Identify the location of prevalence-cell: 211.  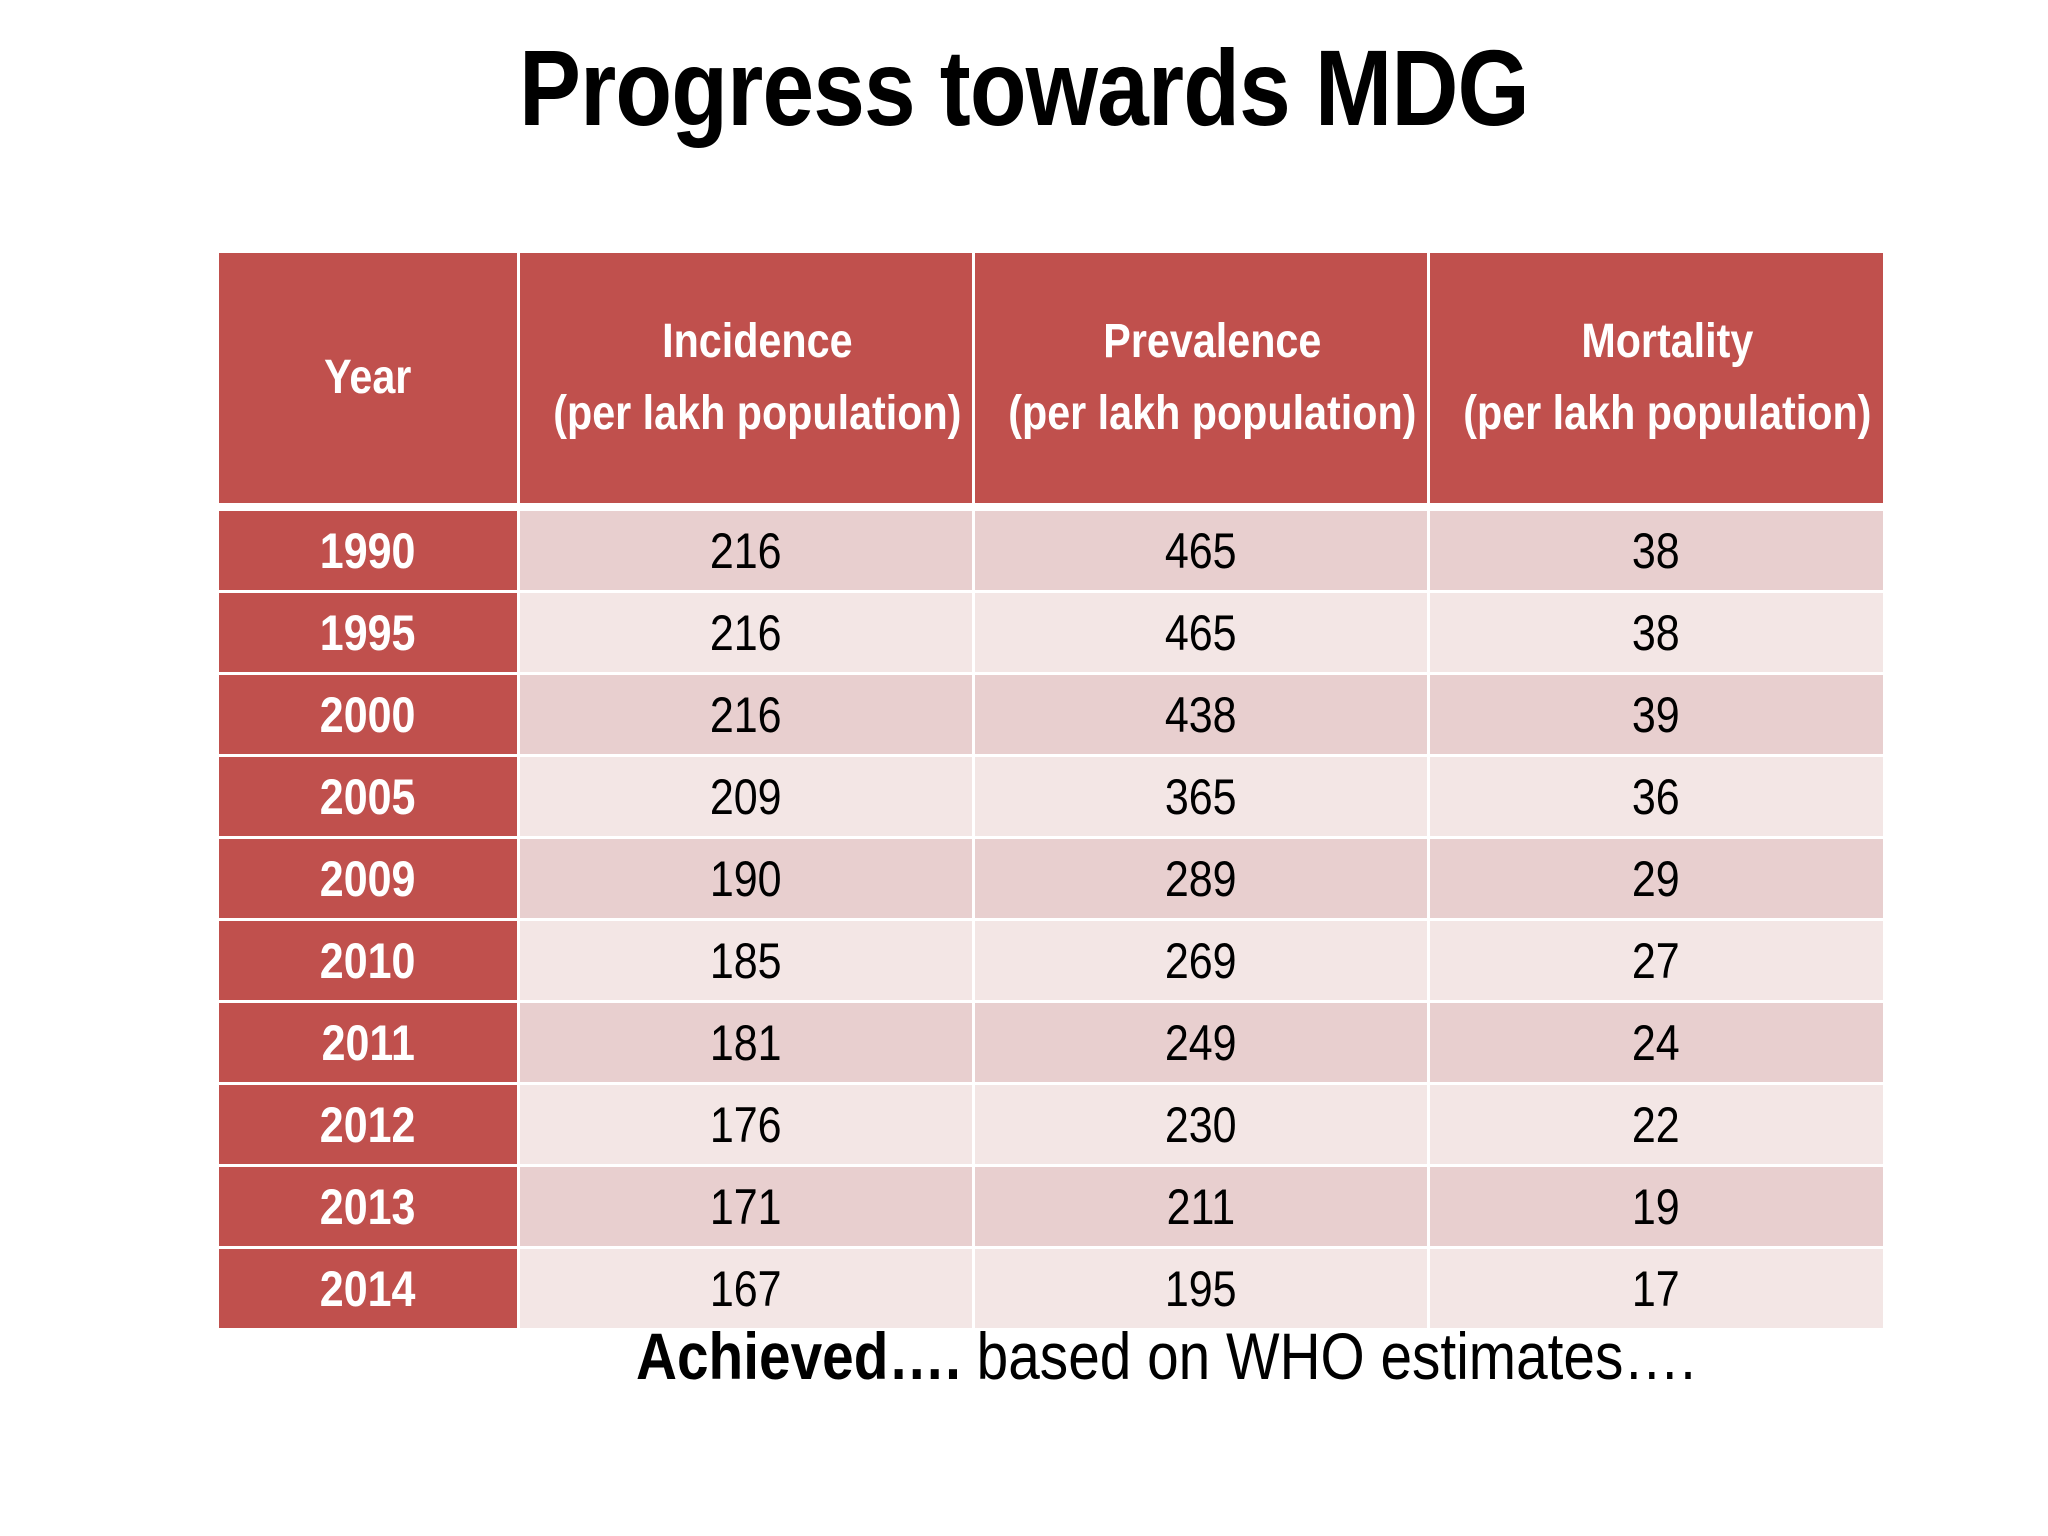
(1201, 1207).